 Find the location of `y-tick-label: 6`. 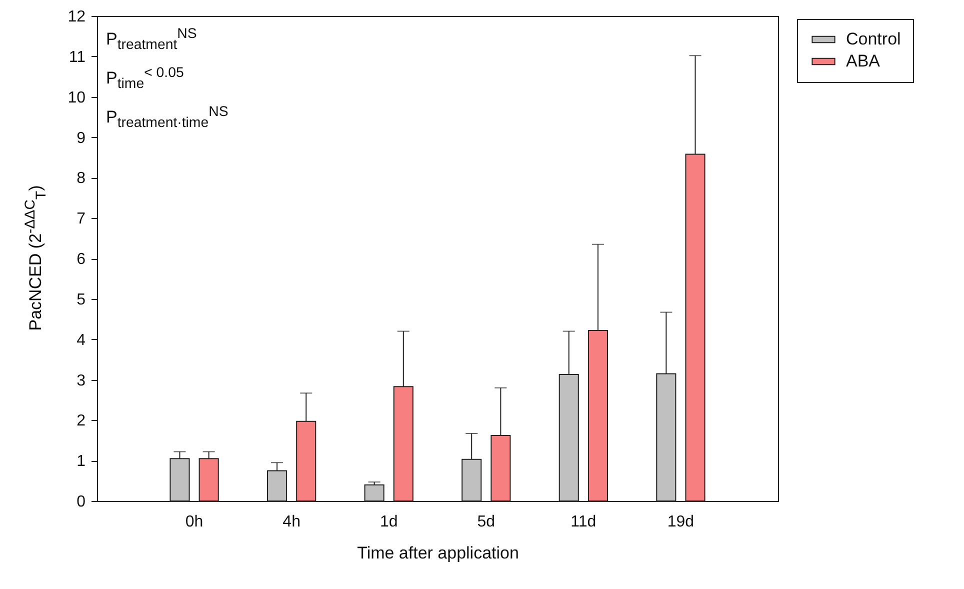

y-tick-label: 6 is located at coordinates (81, 259).